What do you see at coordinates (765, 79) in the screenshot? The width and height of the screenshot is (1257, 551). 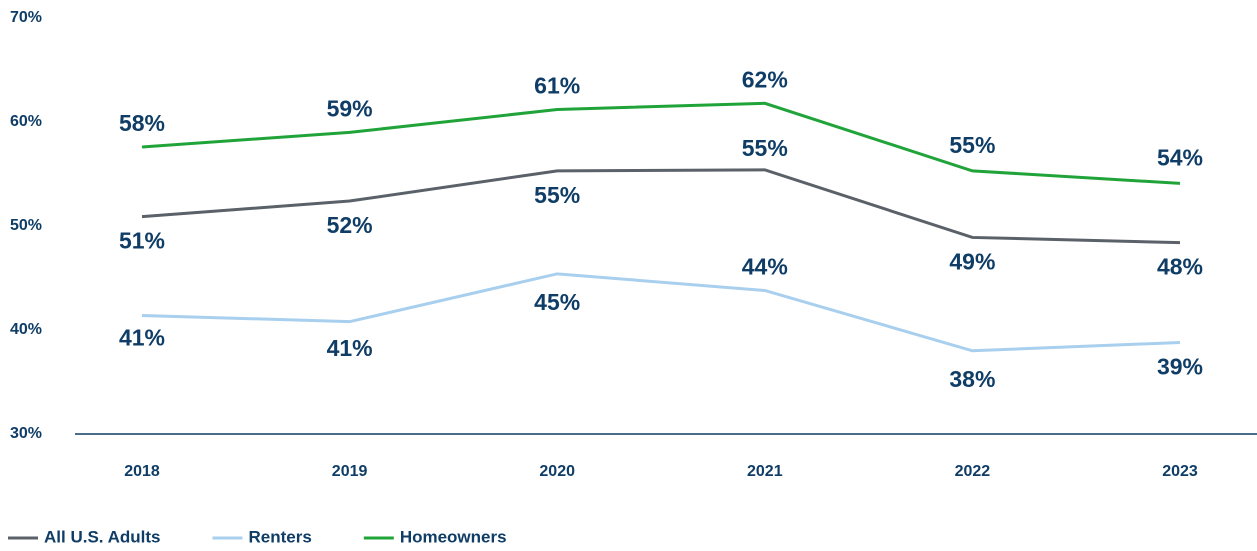 I see `data-label: 62%` at bounding box center [765, 79].